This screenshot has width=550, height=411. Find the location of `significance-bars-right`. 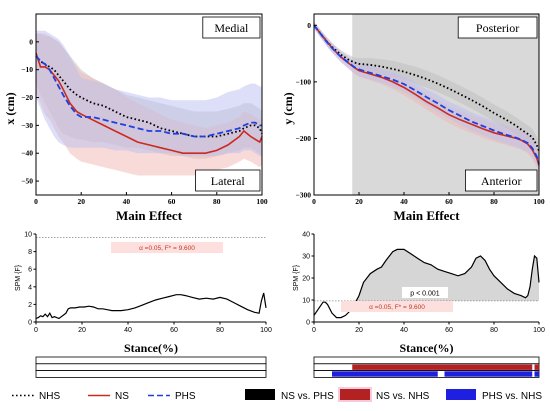

significance-bars-right is located at coordinates (426, 367).